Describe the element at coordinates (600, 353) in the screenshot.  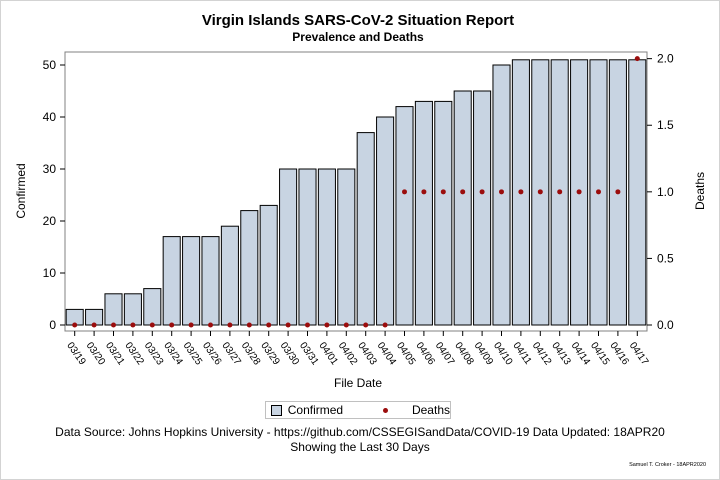
I see `x-tick-label: 04/15` at that location.